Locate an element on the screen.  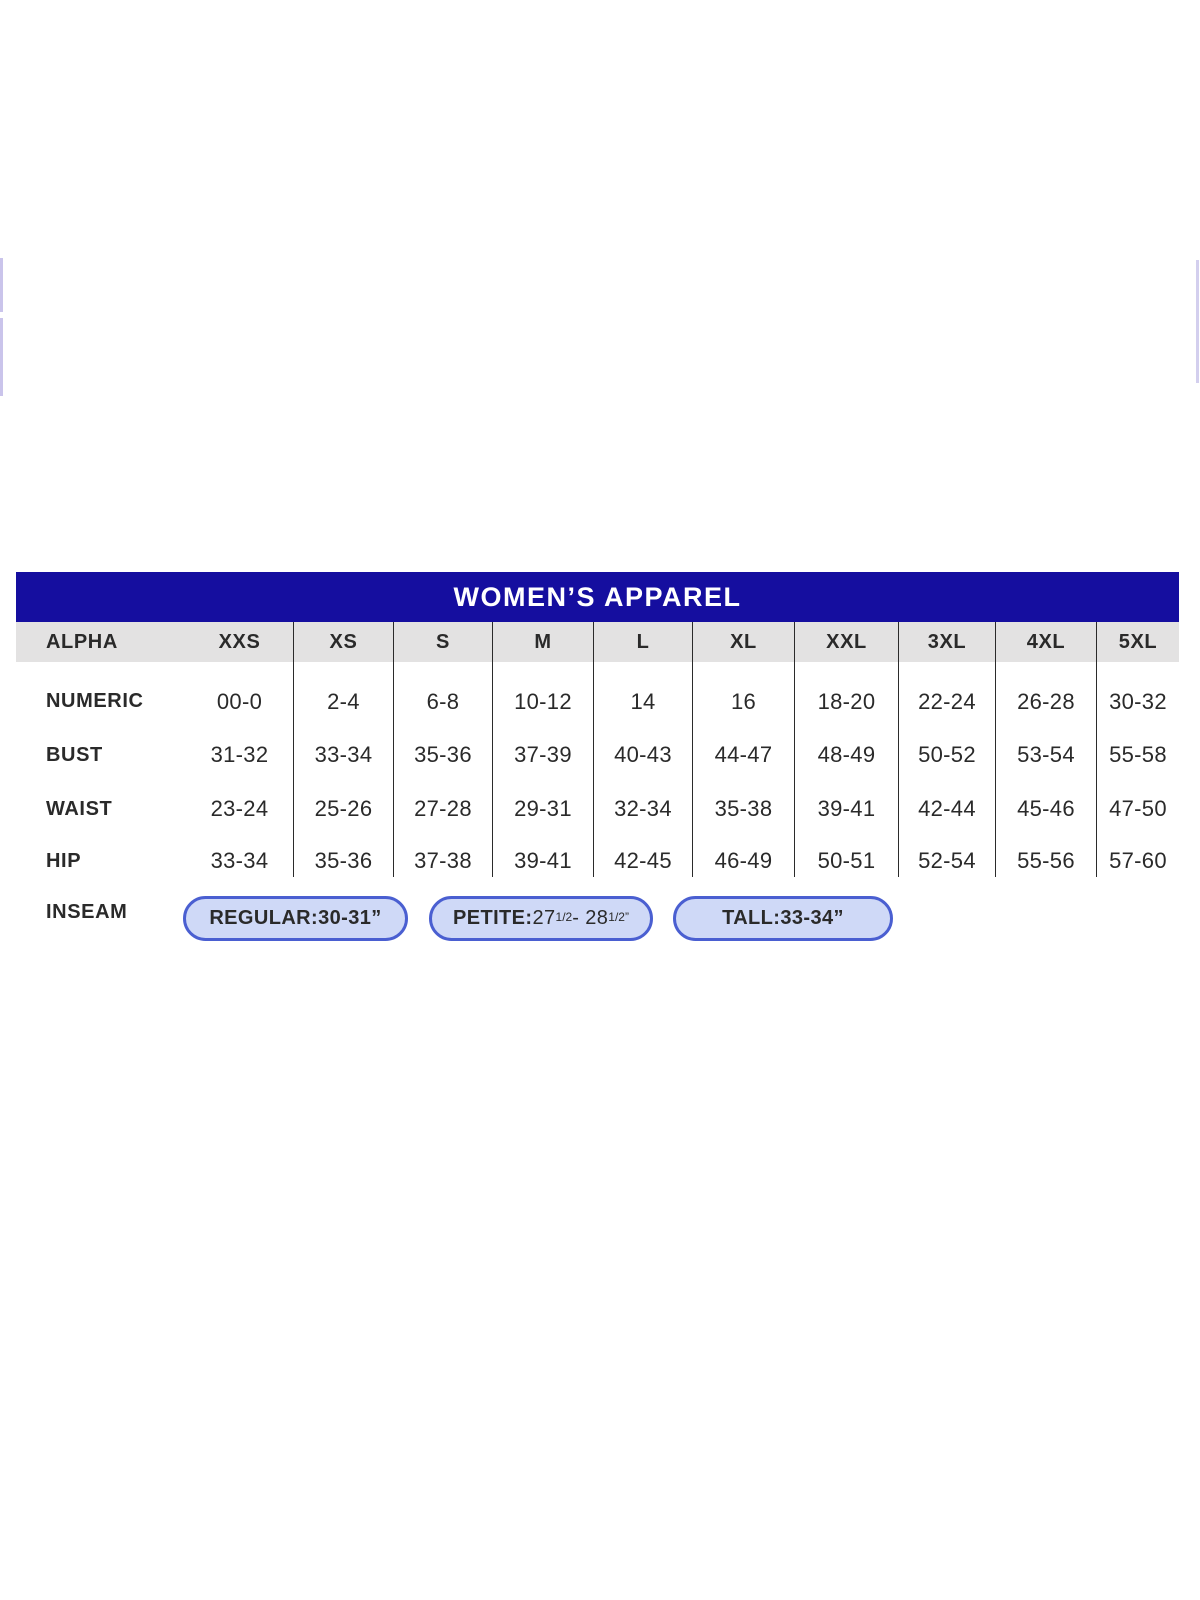
size-header-row: ALPHA XXS XS S M L XL XXL 3XL 4XL 5XL is located at coordinates (597, 642).